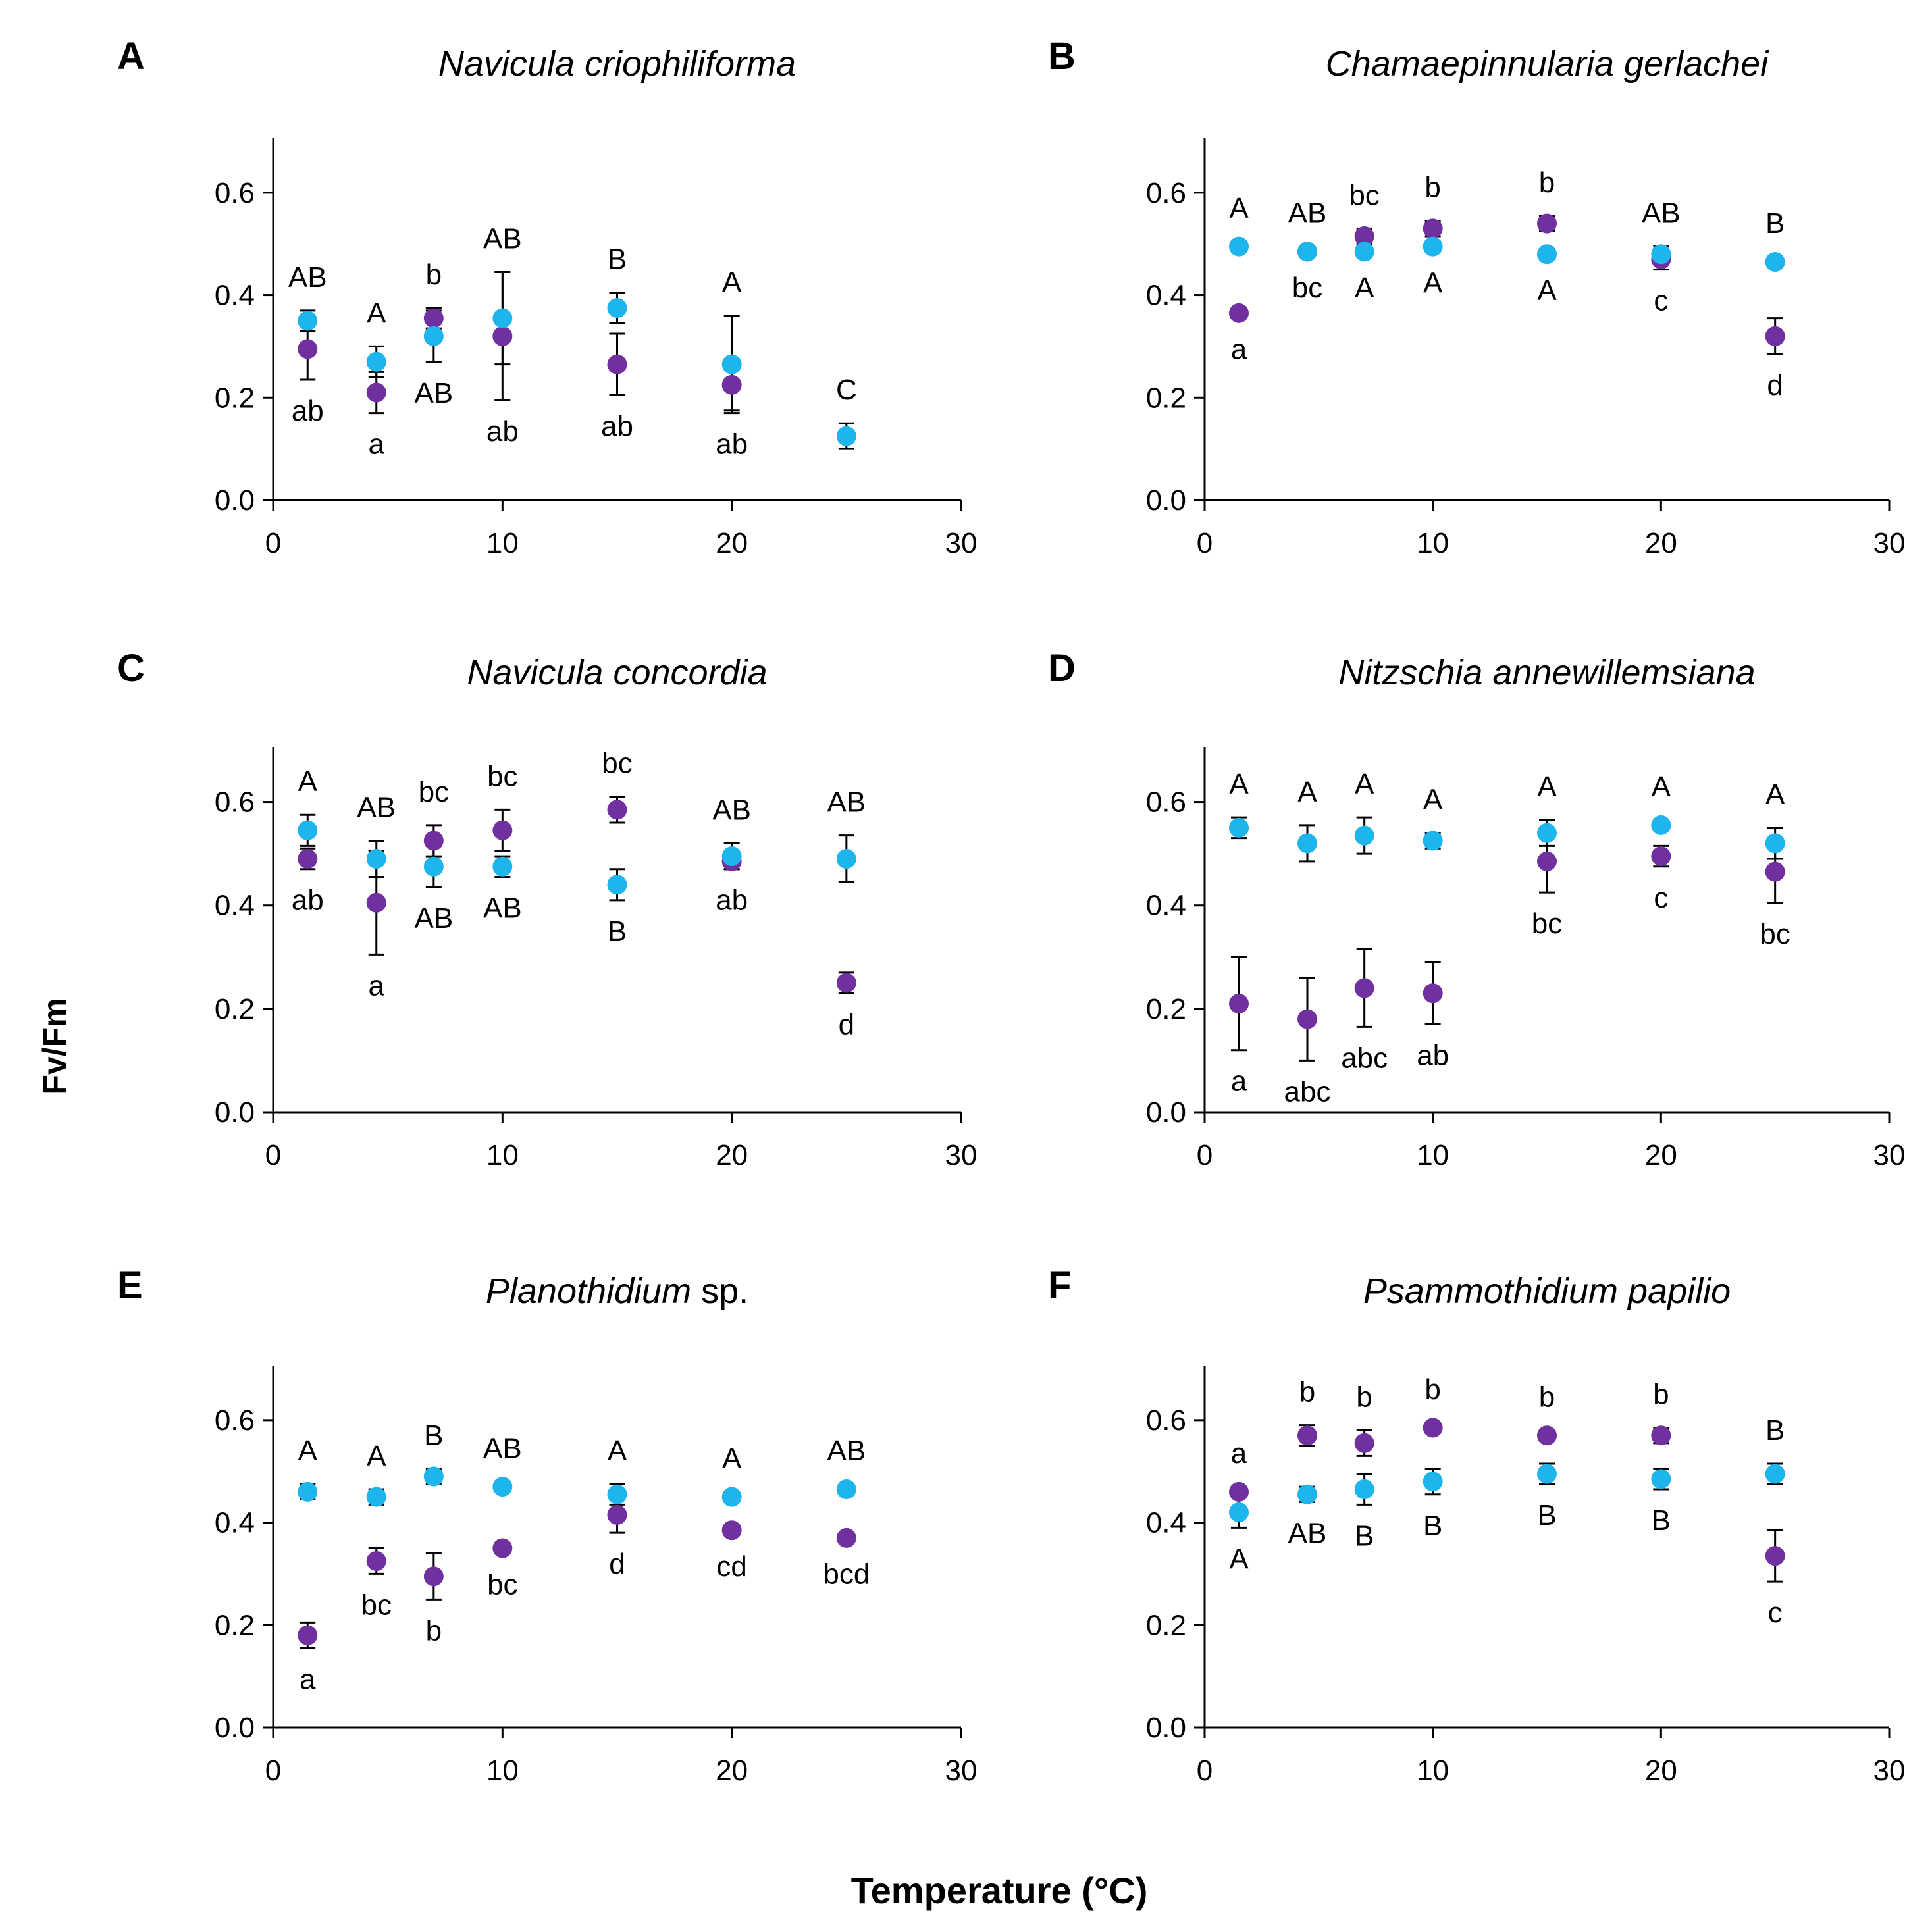 Image resolution: width=1932 pixels, height=1921 pixels. Describe the element at coordinates (54, 1046) in the screenshot. I see `y-axis-label: Fv/Fm` at that location.